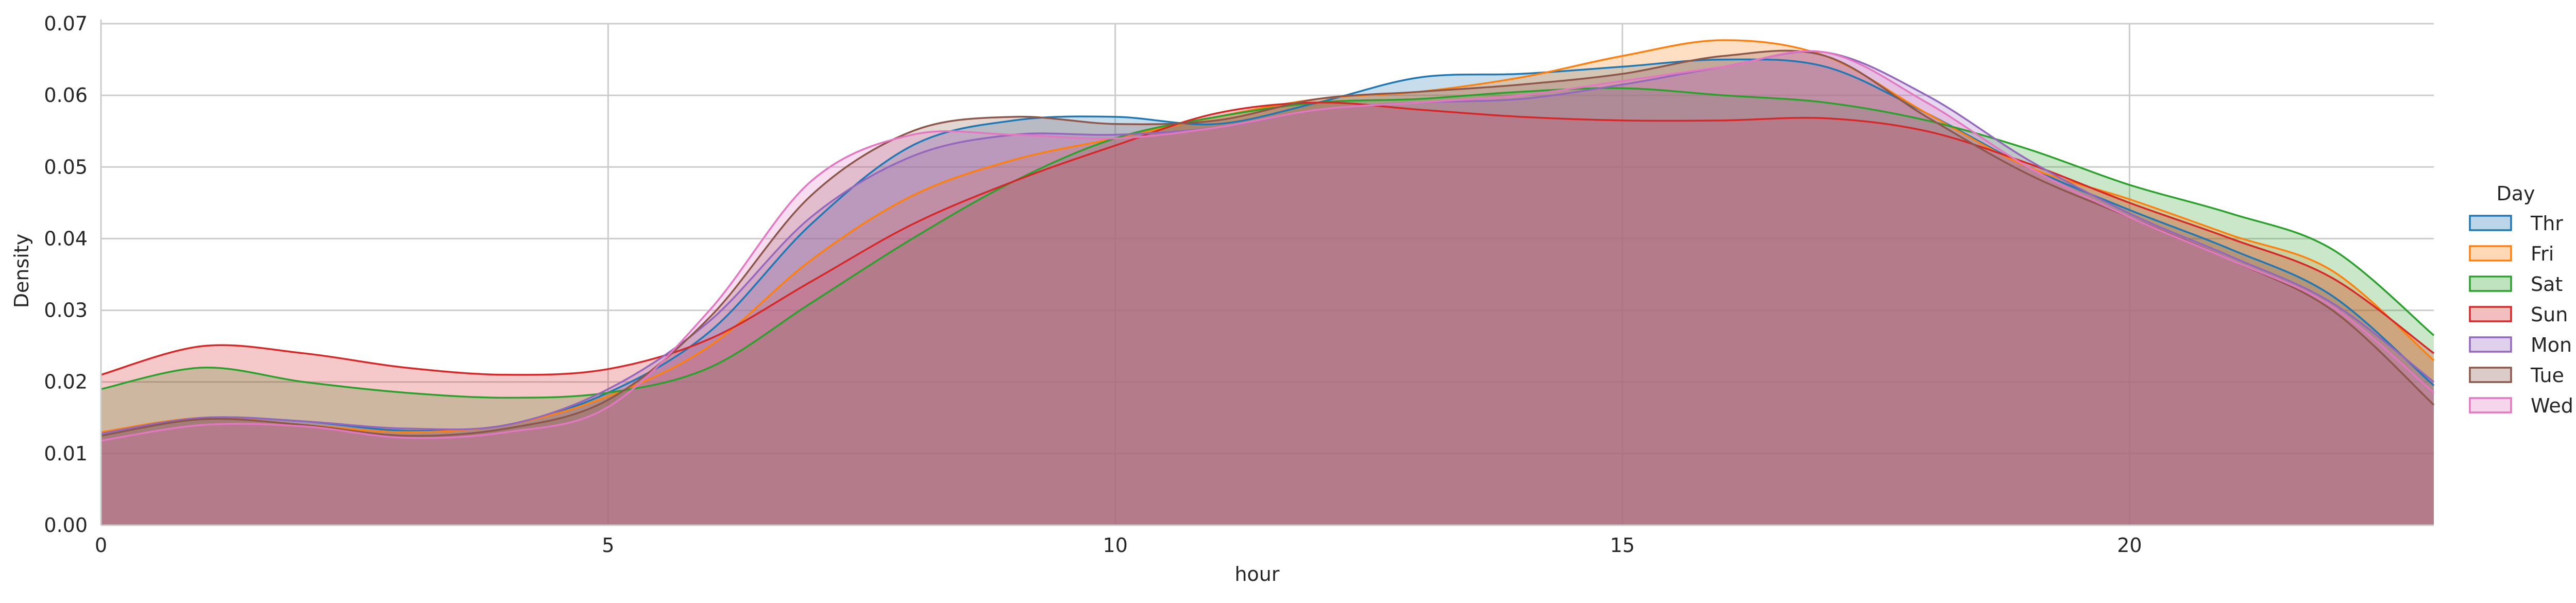  What do you see at coordinates (2129, 545) in the screenshot?
I see `x-tick-label: 20` at bounding box center [2129, 545].